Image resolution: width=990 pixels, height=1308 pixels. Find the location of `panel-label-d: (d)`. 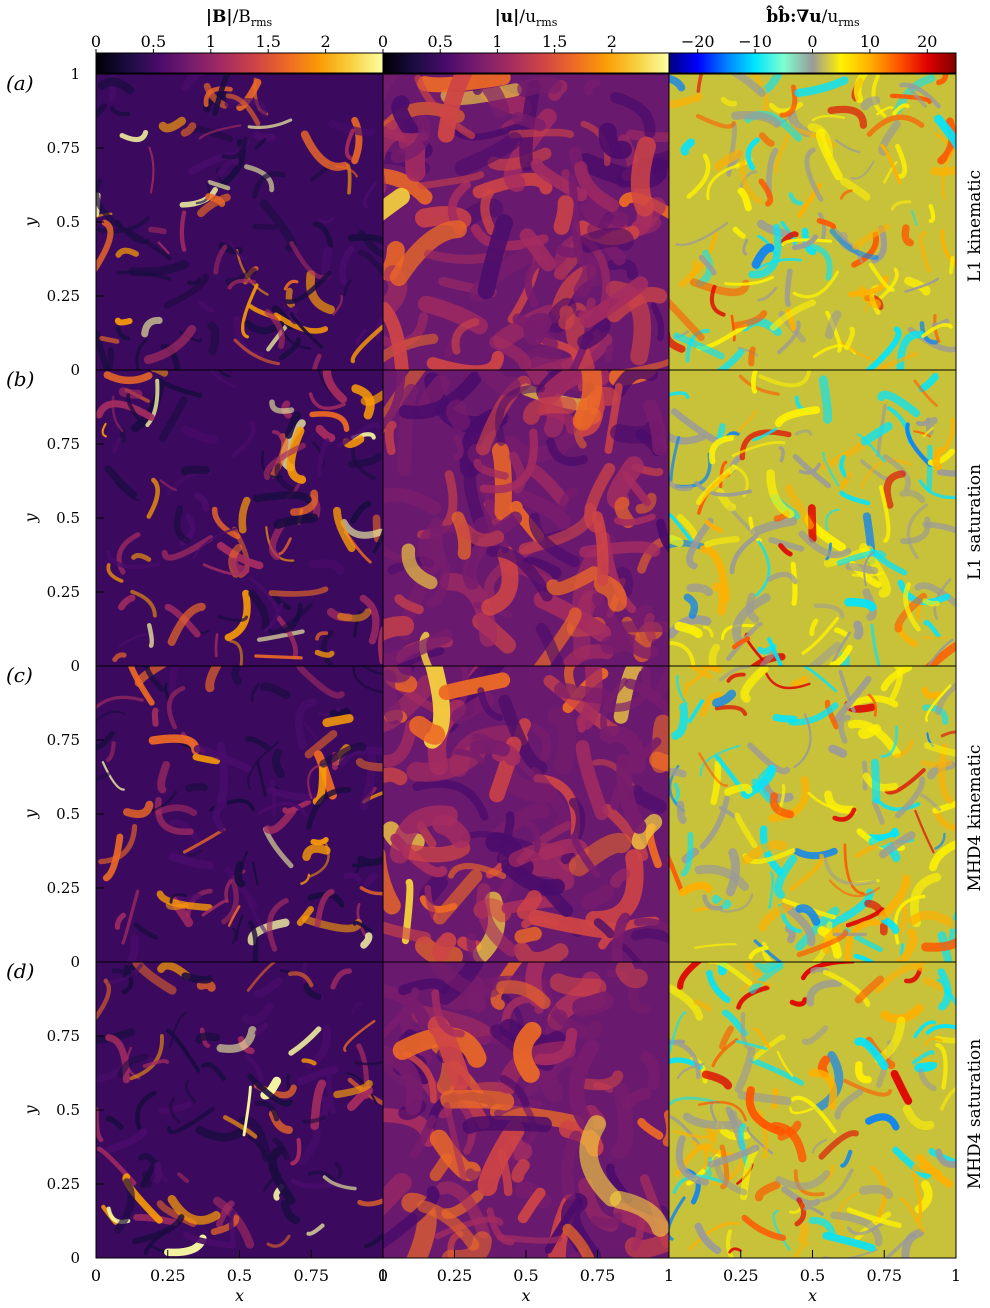

panel-label-d: (d) is located at coordinates (20, 971).